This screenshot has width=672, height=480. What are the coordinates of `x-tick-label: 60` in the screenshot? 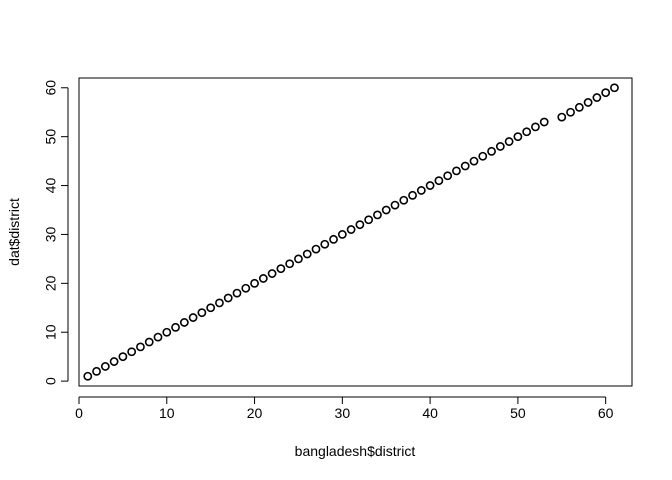 It's located at (606, 413).